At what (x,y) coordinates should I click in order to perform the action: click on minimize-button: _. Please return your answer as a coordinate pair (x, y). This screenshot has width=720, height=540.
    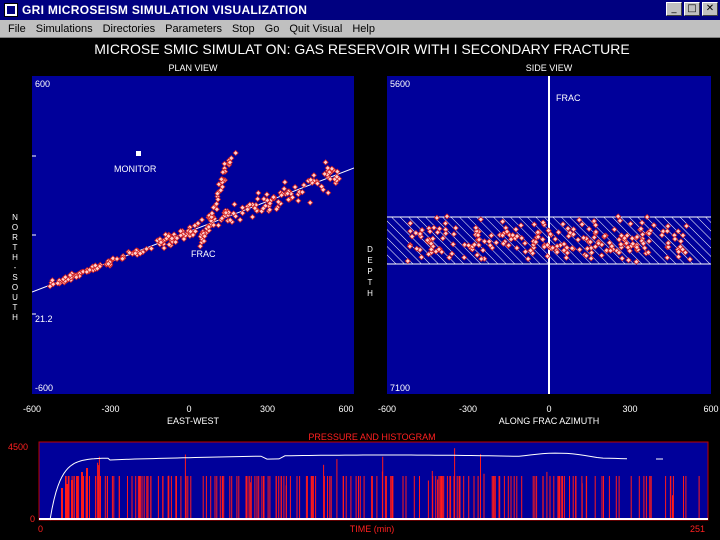
    Looking at the image, I should click on (674, 9).